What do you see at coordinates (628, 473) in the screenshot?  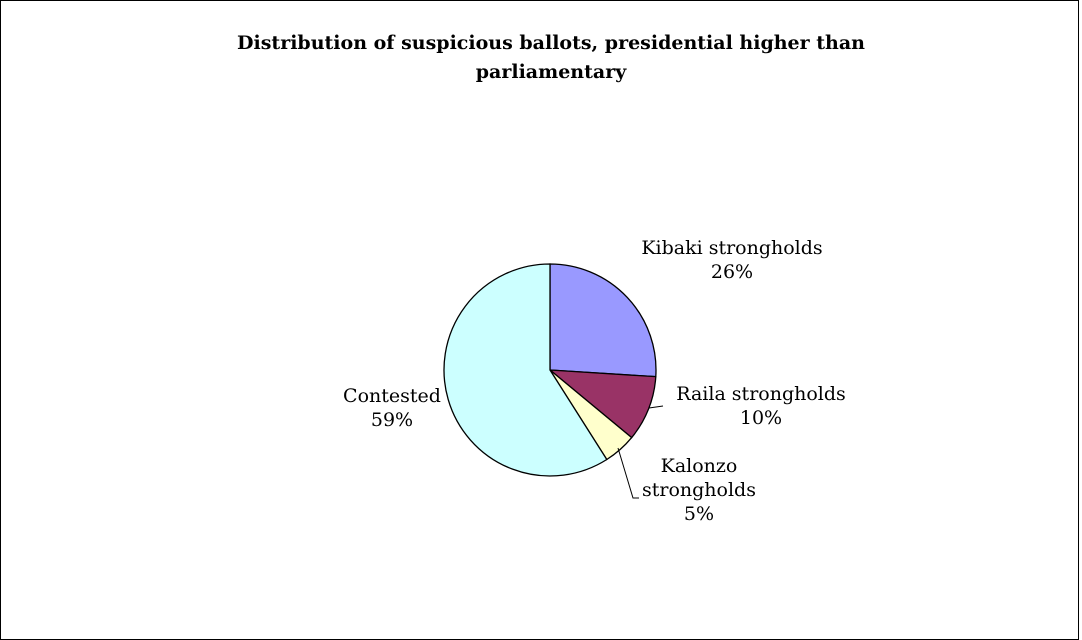 I see `leader-line-kalonzo-strongholds` at bounding box center [628, 473].